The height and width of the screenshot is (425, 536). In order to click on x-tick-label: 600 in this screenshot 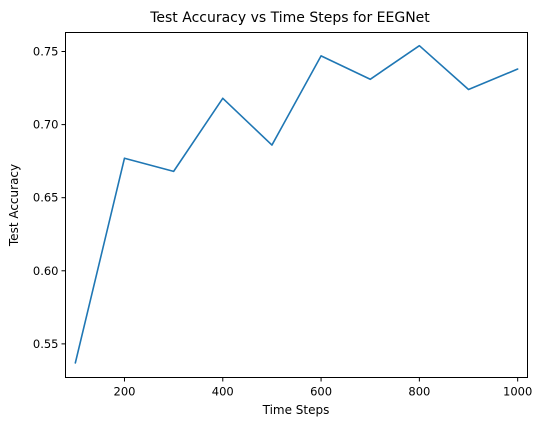, I will do `click(321, 392)`.